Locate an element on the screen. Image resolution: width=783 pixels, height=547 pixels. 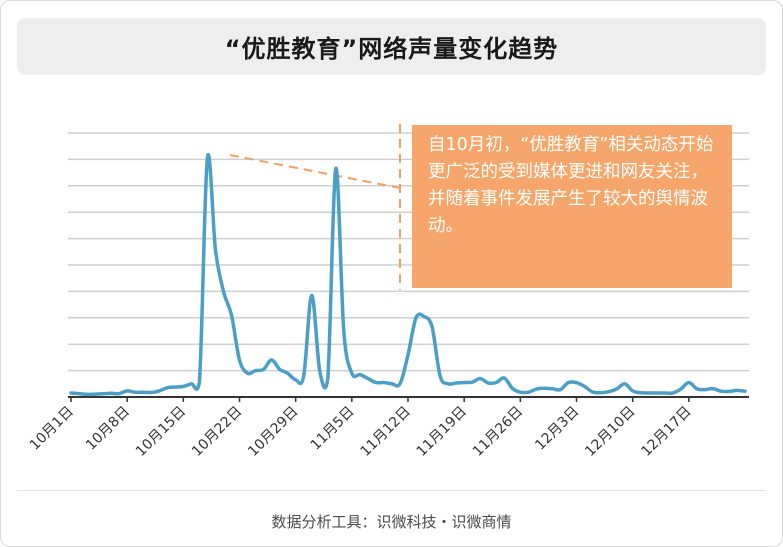
source-divider is located at coordinates (391, 490).